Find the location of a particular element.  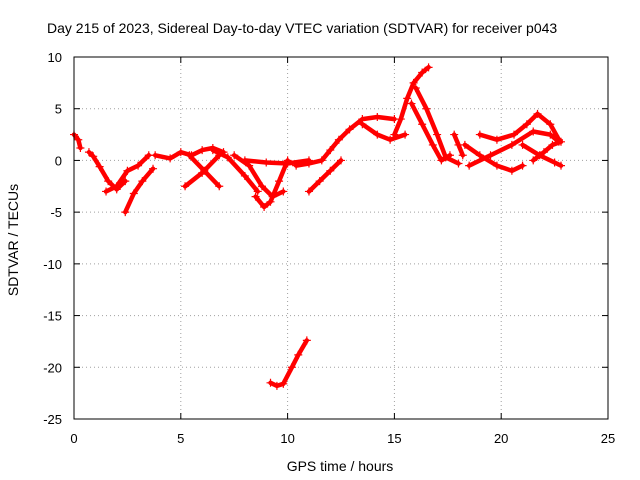

series-sat-p is located at coordinates (411, 101).